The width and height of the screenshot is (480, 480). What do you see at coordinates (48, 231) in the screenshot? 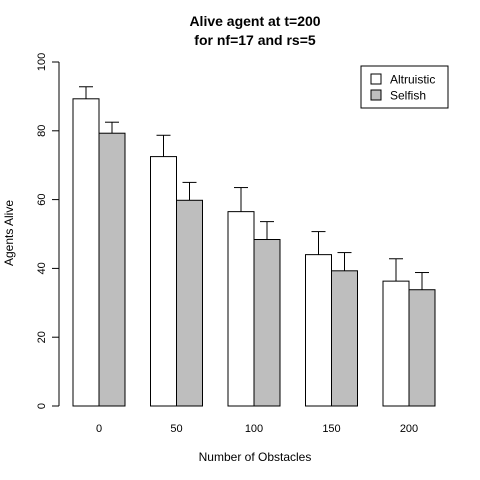
I see `y-axis: 0 20 40 60 80 100` at bounding box center [48, 231].